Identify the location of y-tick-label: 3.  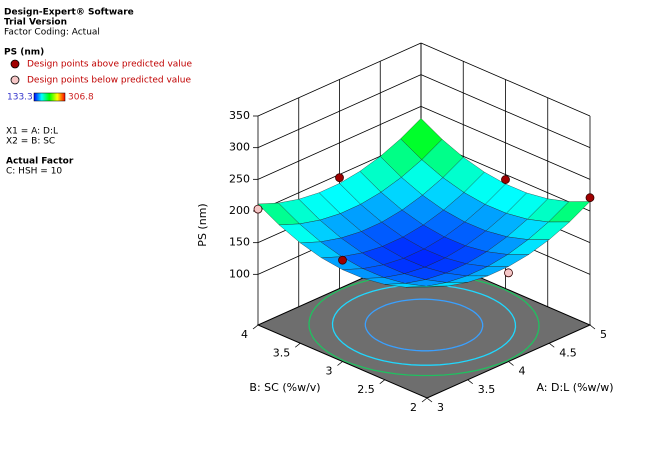
(329, 371).